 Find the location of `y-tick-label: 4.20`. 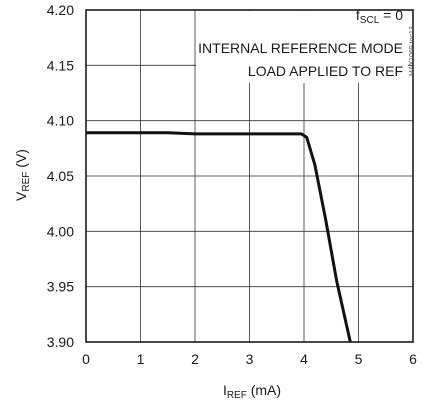

y-tick-label: 4.20 is located at coordinates (60, 10).